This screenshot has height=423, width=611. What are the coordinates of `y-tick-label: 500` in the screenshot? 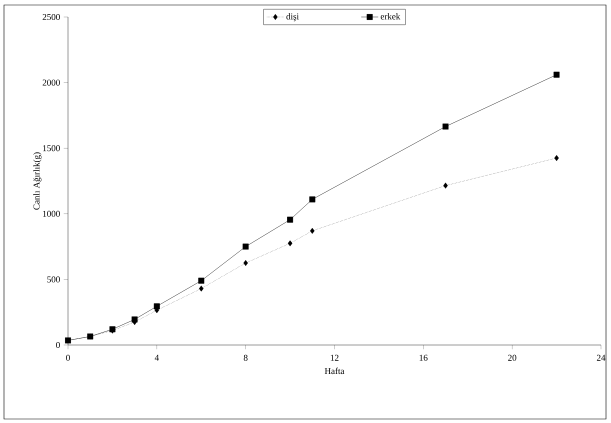 It's located at (53, 279).